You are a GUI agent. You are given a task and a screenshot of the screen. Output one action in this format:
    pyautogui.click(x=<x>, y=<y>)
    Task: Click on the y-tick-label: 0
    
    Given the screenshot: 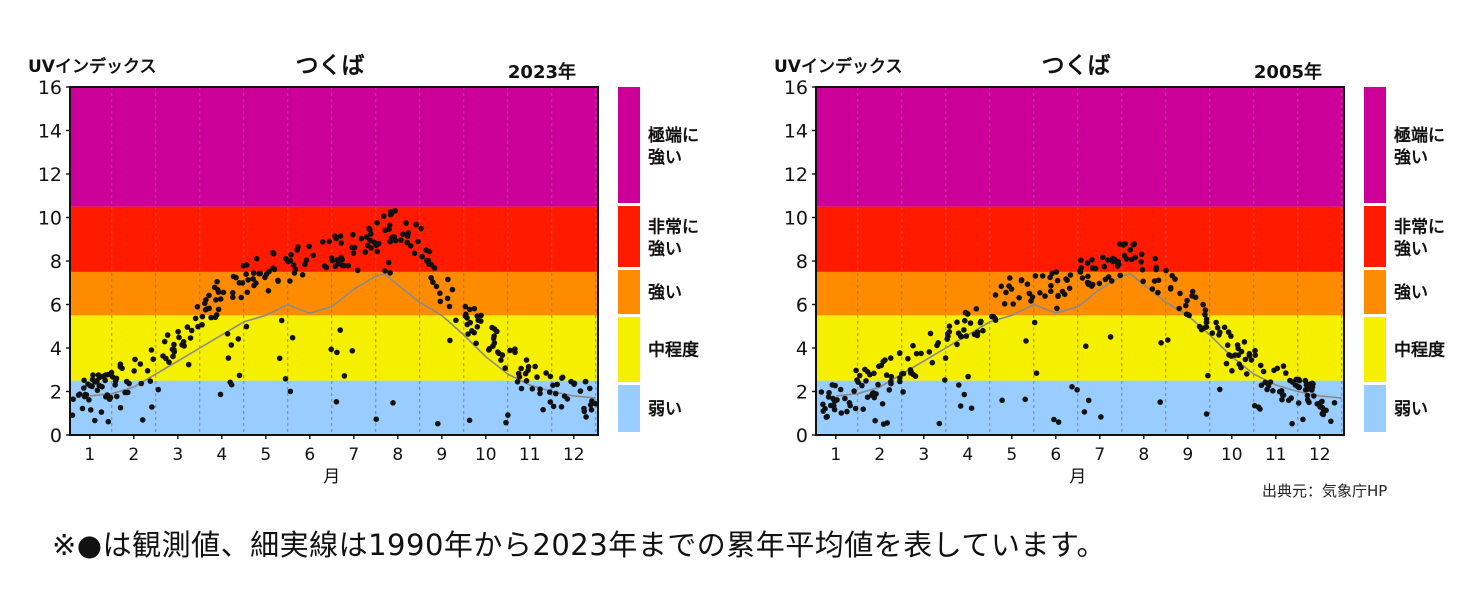 What is the action you would take?
    pyautogui.click(x=56, y=436)
    